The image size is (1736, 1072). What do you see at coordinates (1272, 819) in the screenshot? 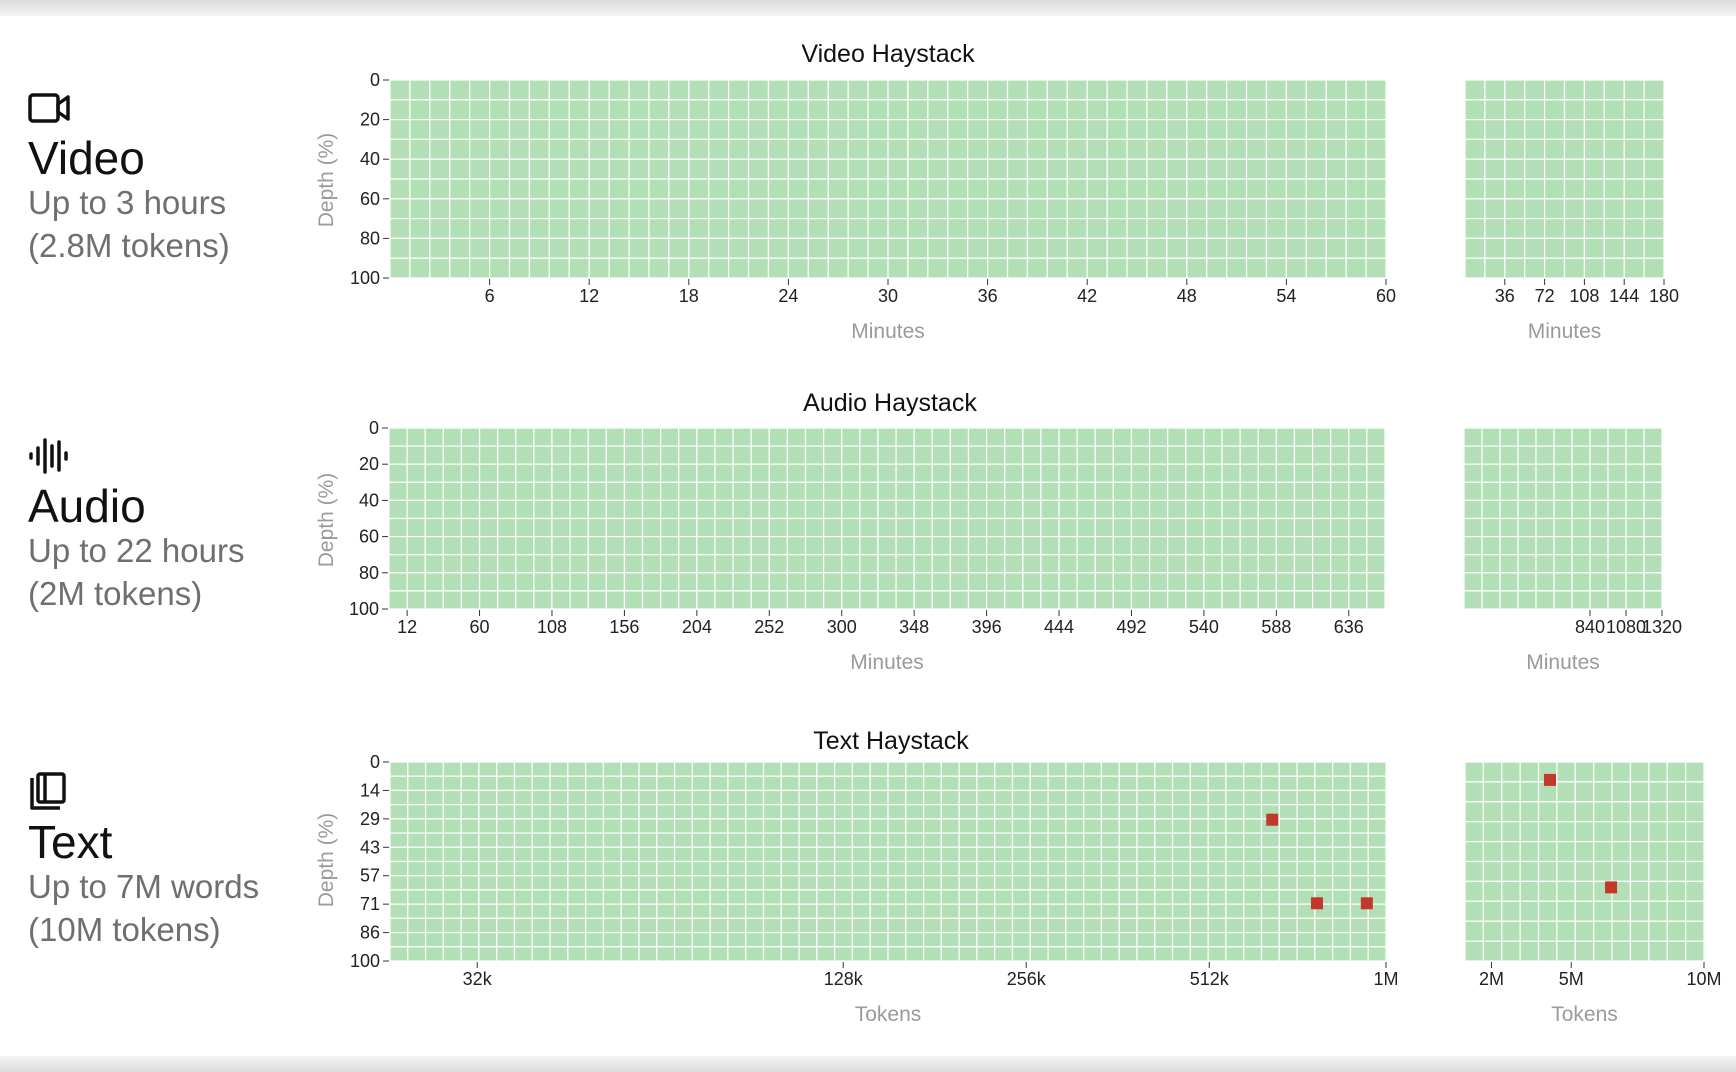
I see `failure-cell` at bounding box center [1272, 819].